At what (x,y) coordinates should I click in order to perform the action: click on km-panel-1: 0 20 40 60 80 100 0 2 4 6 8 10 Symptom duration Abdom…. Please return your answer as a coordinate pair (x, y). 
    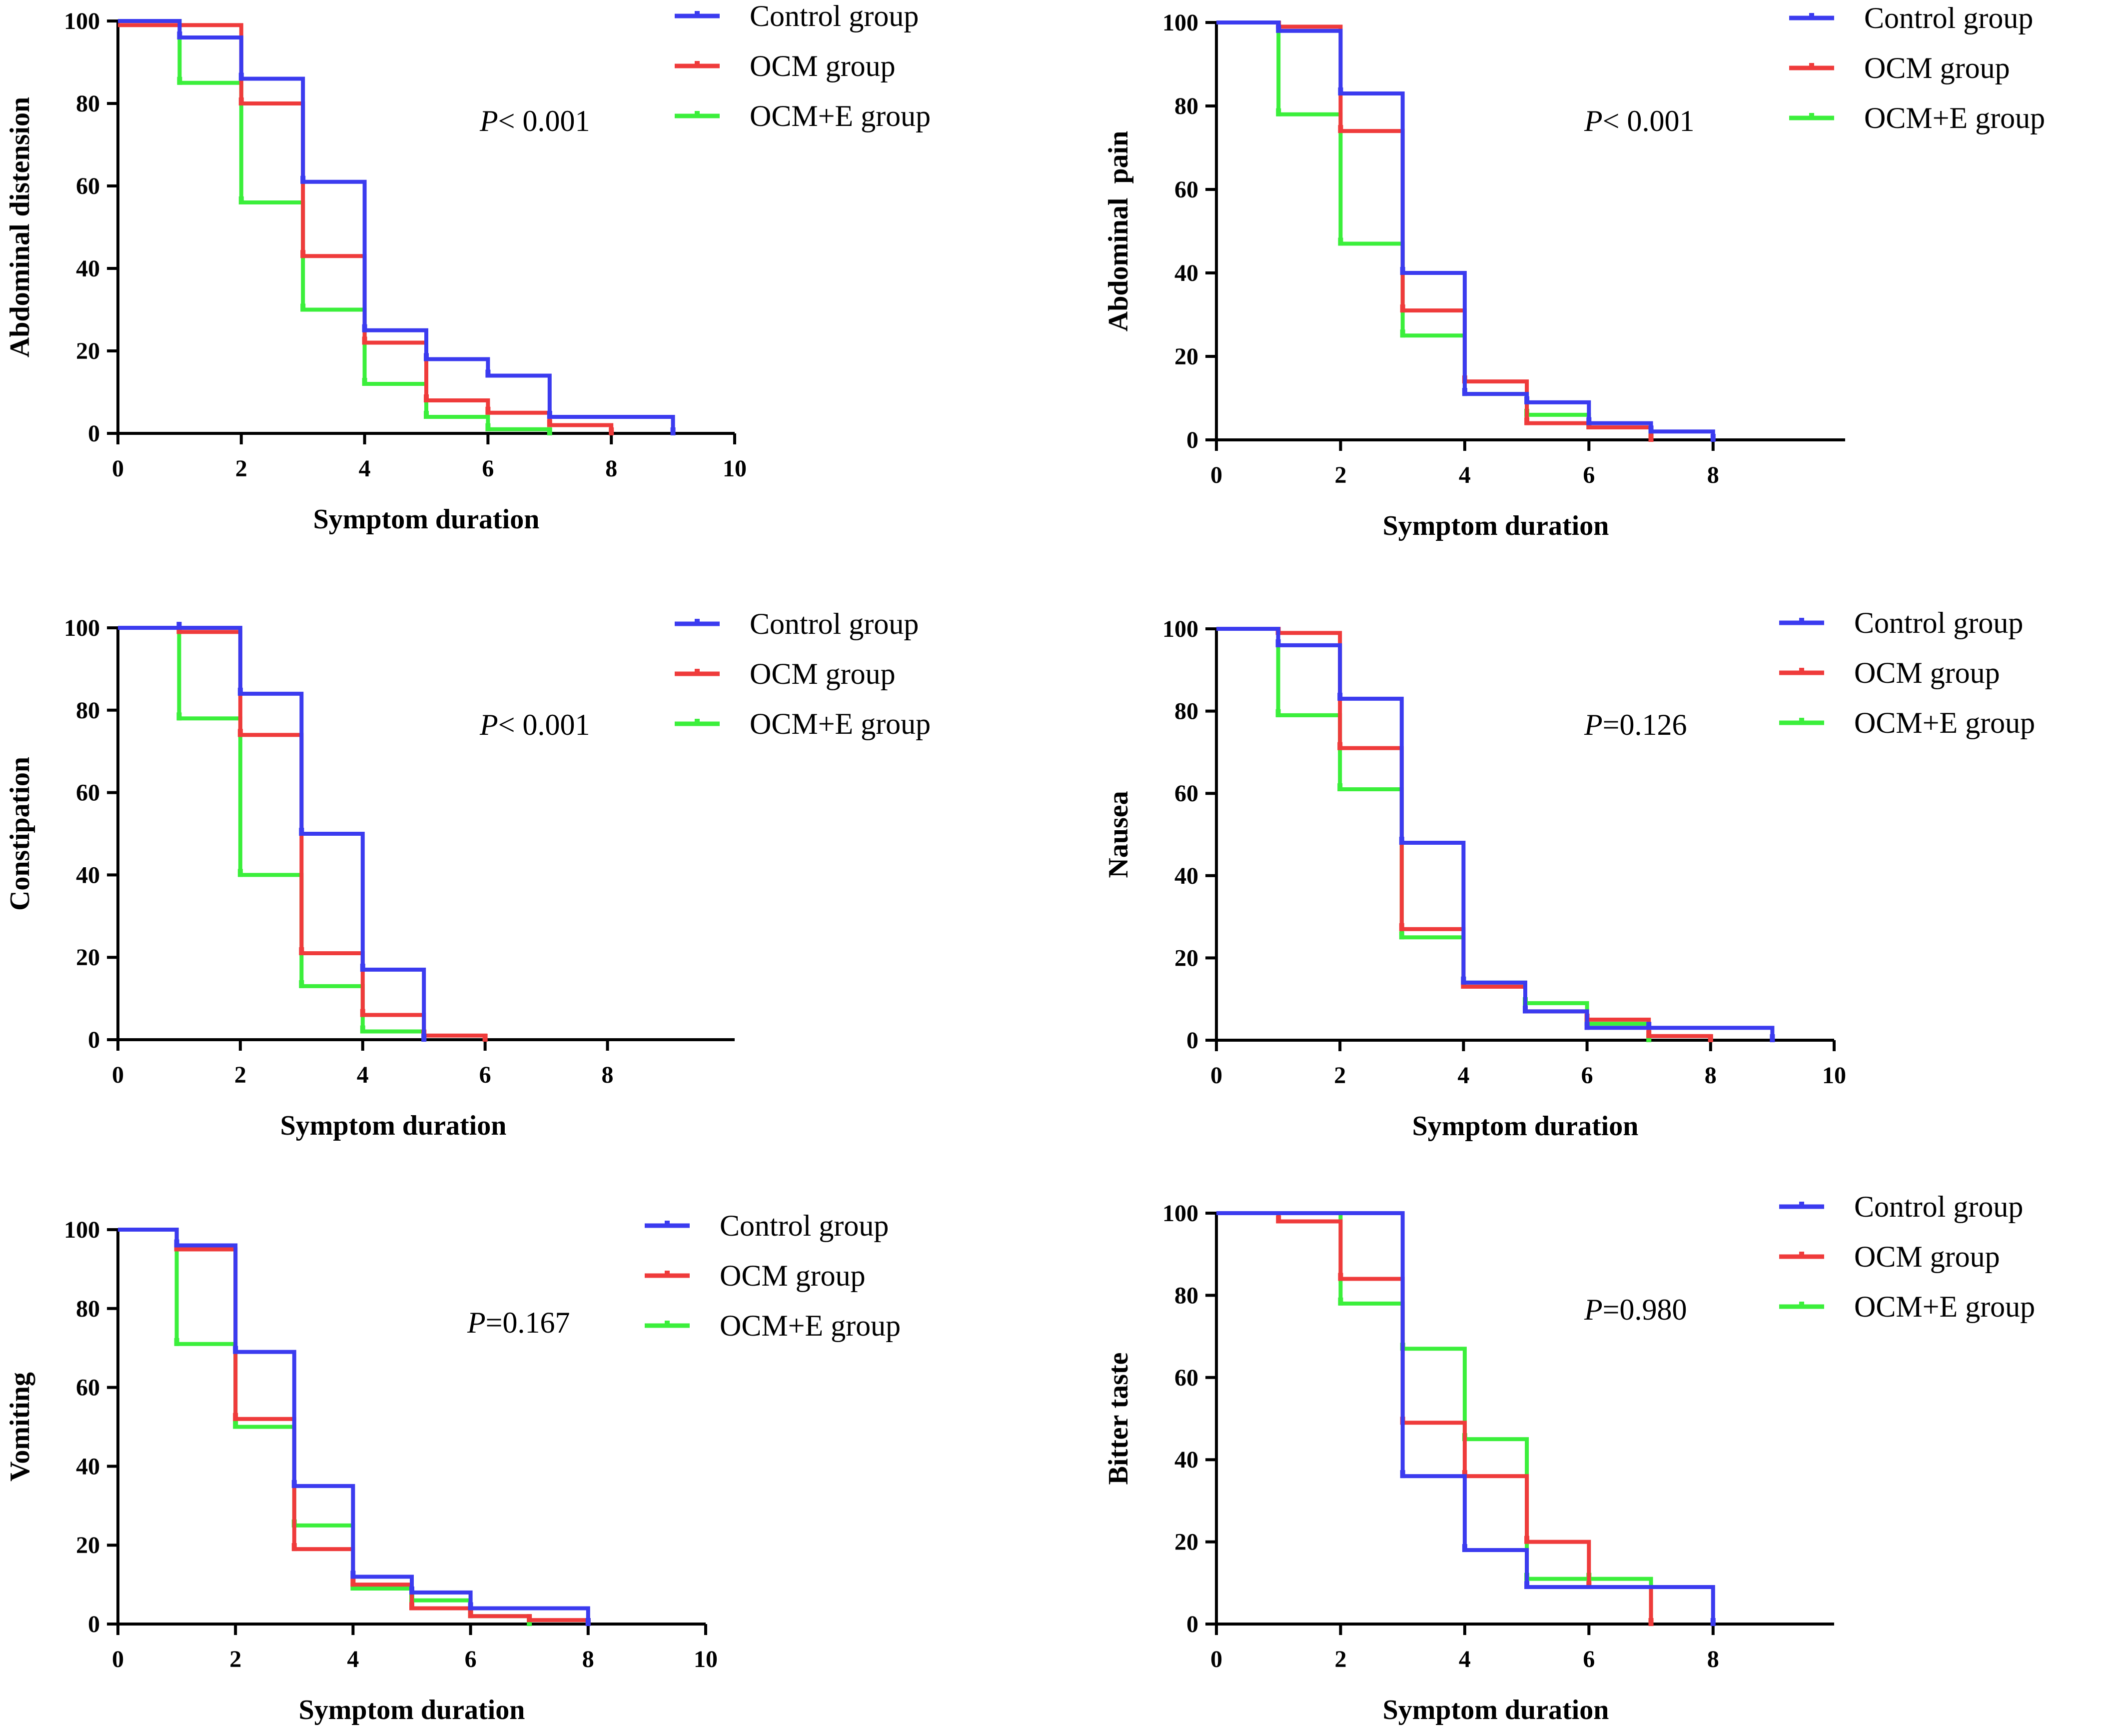
    Looking at the image, I should click on (467, 267).